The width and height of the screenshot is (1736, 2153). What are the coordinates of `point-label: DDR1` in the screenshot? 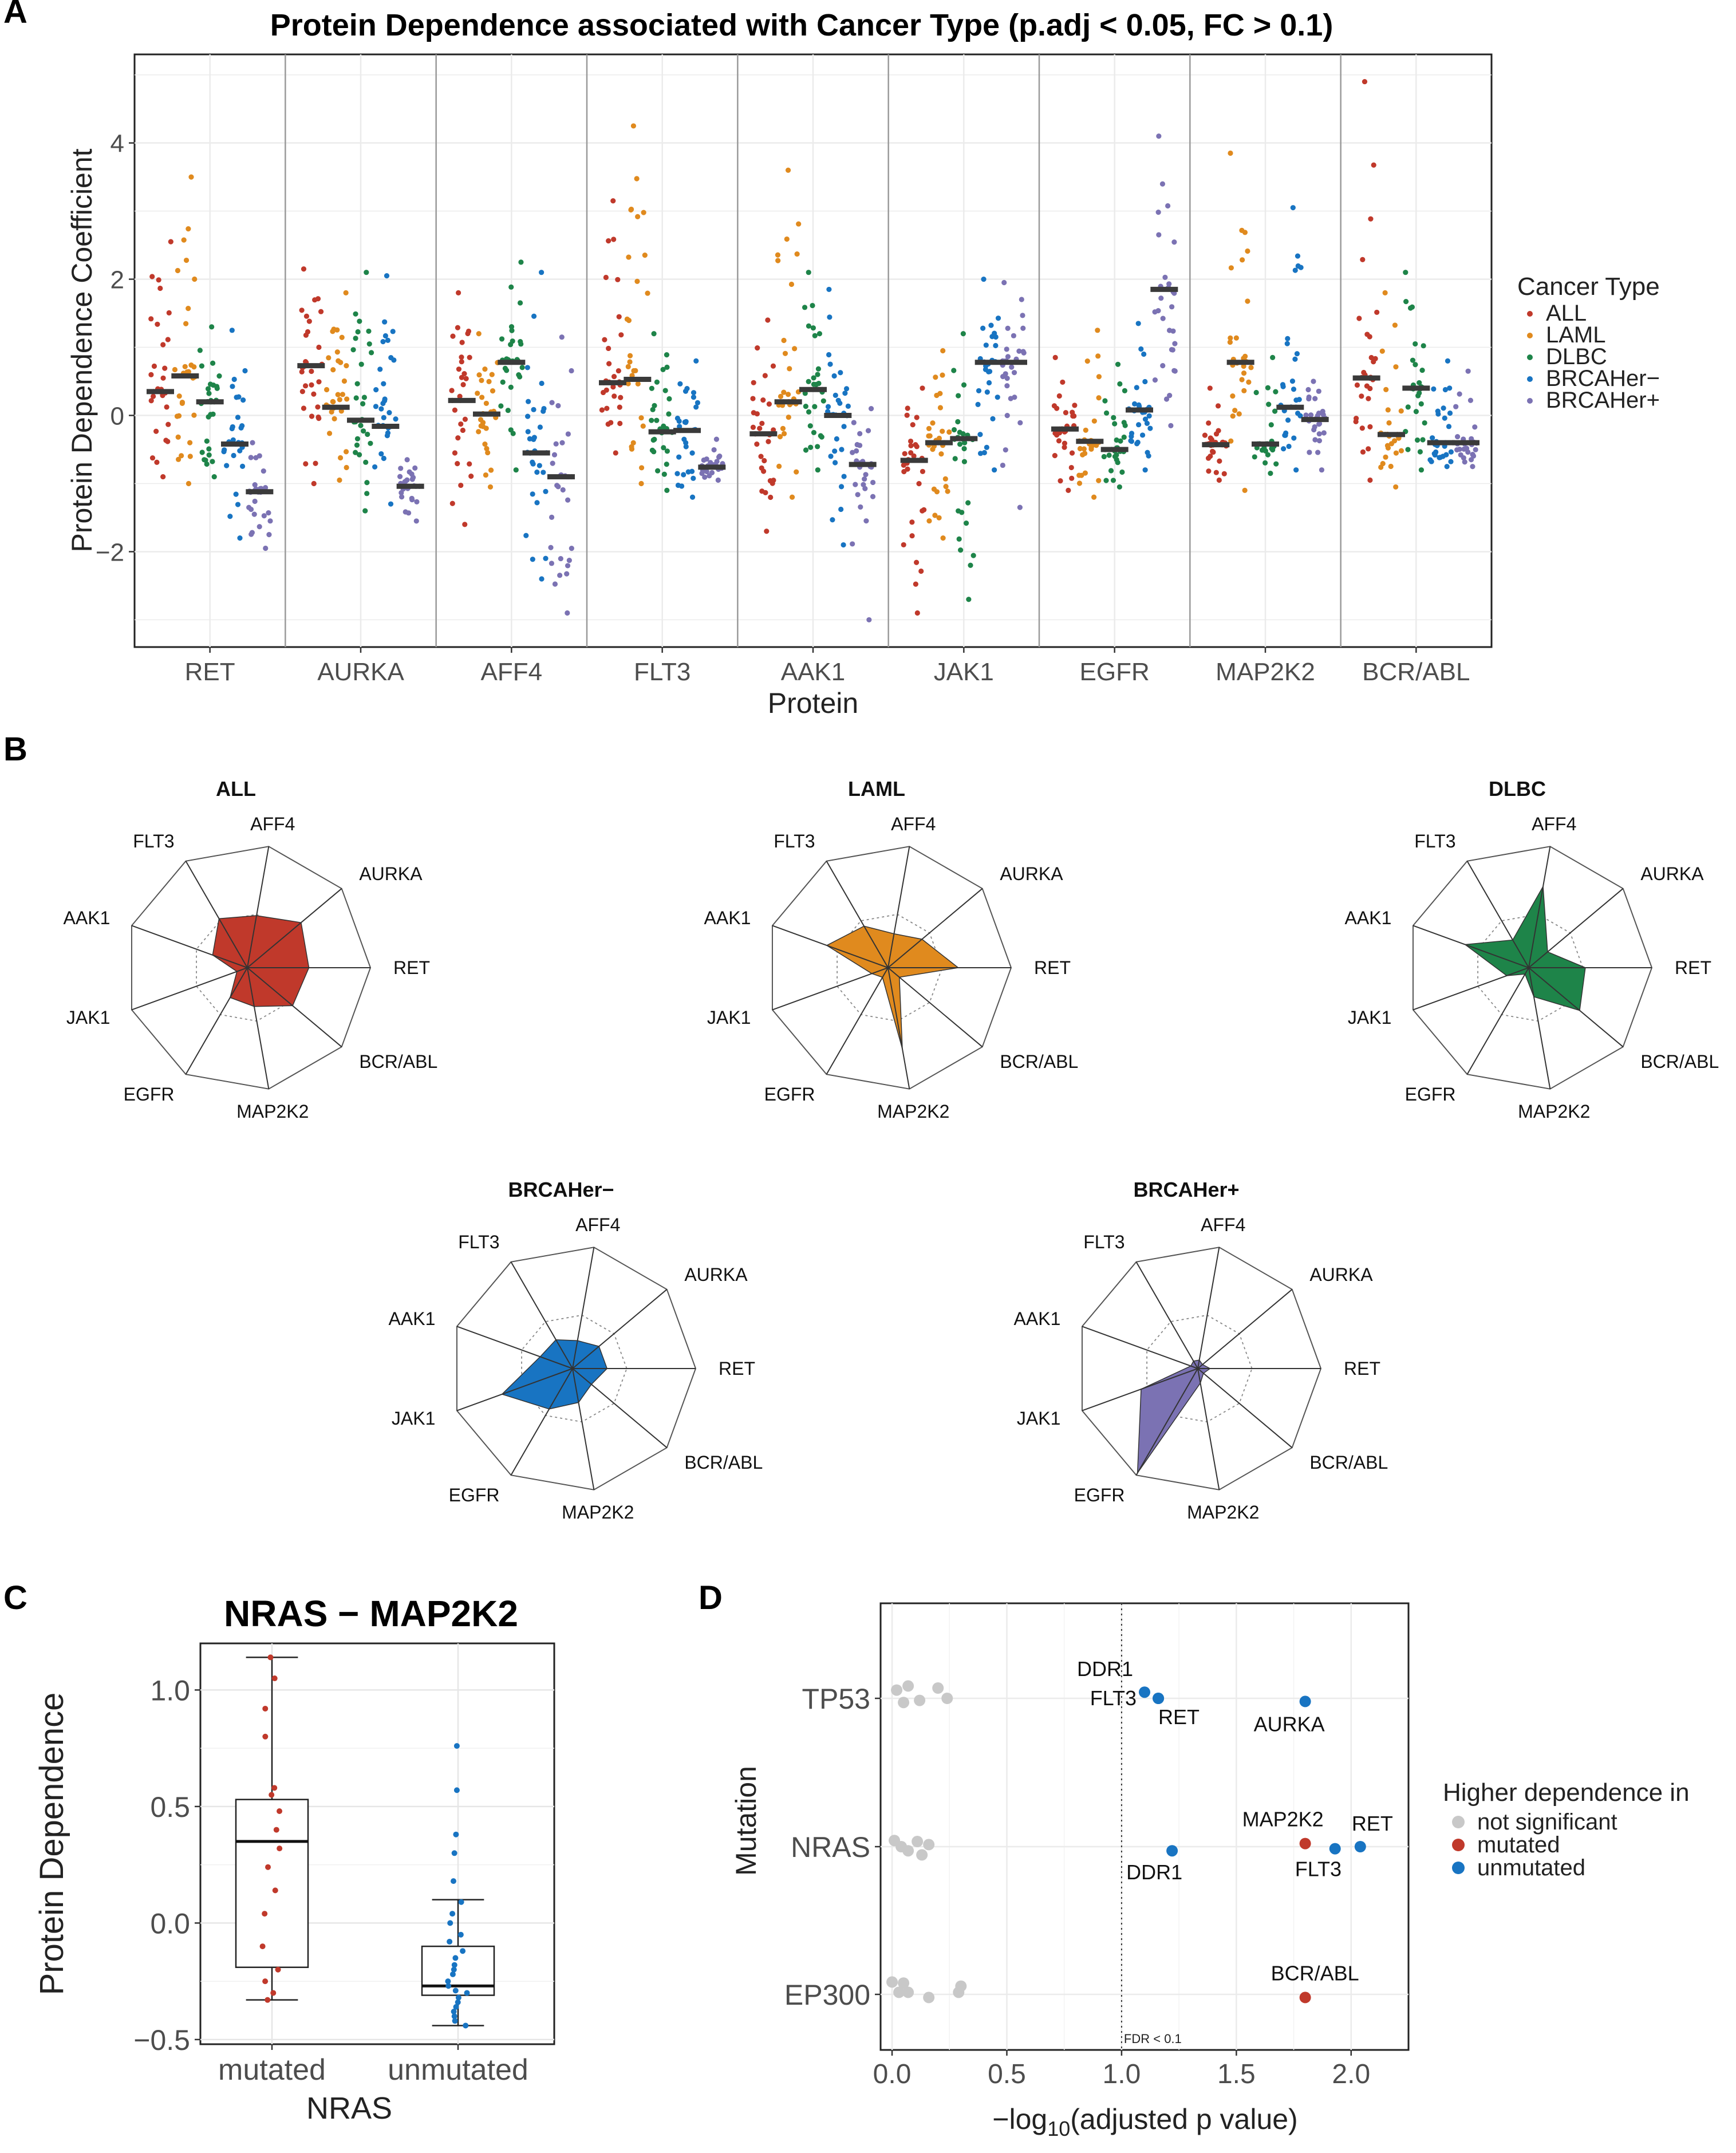 It's located at (1105, 1669).